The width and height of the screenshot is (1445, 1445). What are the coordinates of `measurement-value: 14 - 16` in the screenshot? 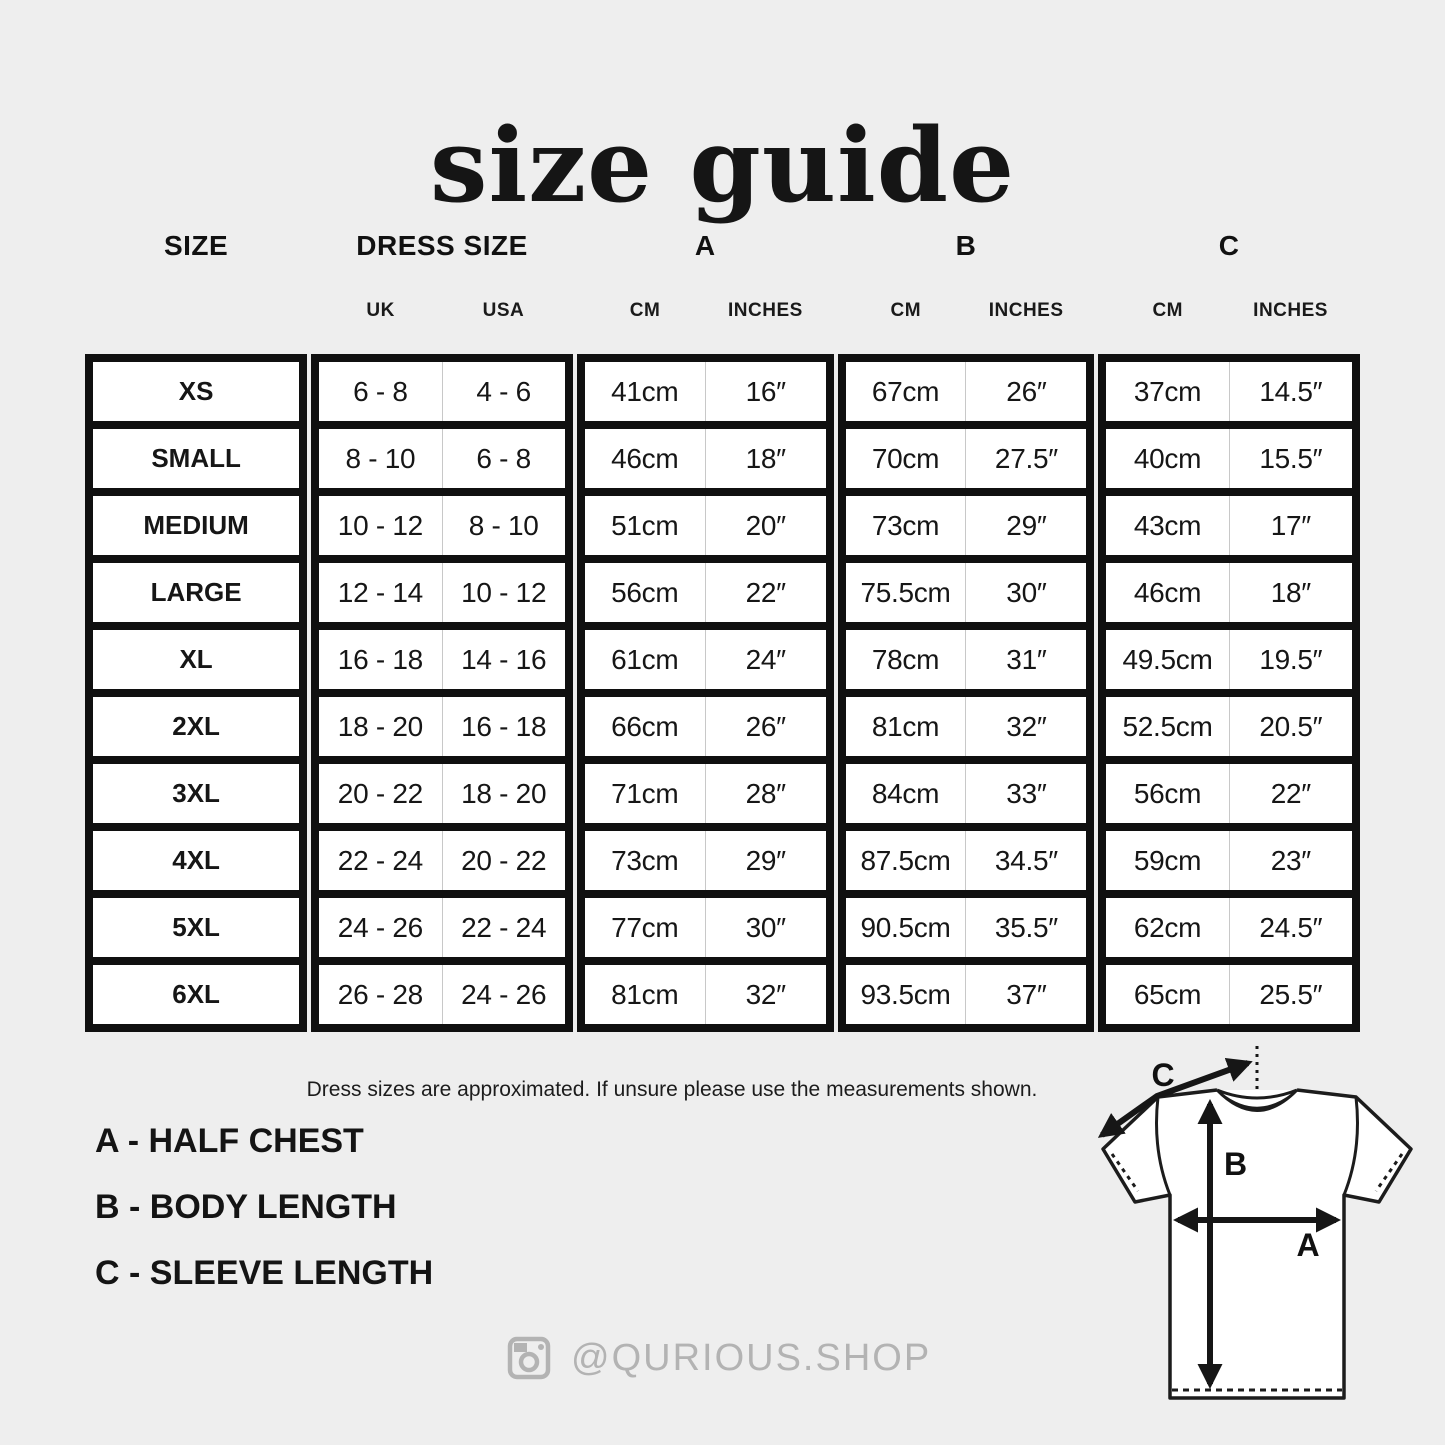 It's located at (504, 659).